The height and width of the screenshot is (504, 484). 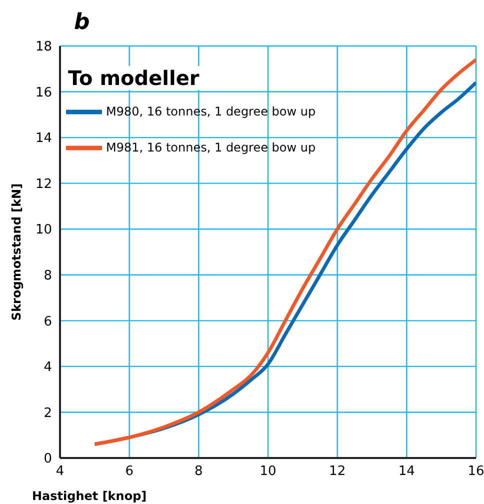 What do you see at coordinates (48, 276) in the screenshot?
I see `y-tick-label: 8` at bounding box center [48, 276].